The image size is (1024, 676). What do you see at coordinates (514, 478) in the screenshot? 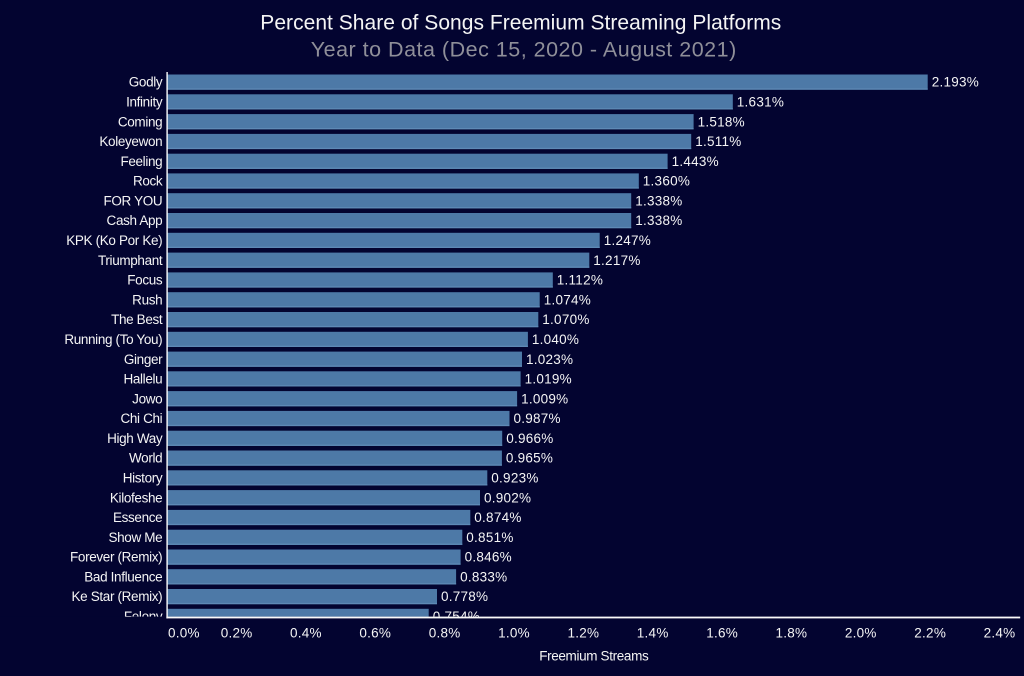
I see `svg-text: 0.923%` at bounding box center [514, 478].